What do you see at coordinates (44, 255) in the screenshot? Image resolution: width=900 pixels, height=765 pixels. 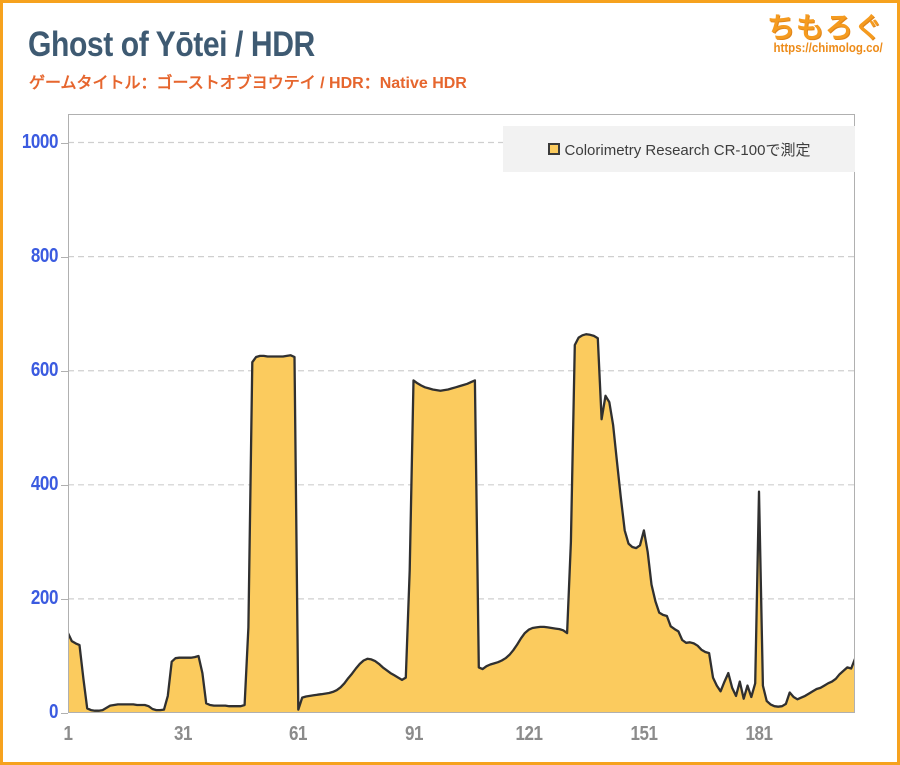 I see `y-axis-label: 800` at bounding box center [44, 255].